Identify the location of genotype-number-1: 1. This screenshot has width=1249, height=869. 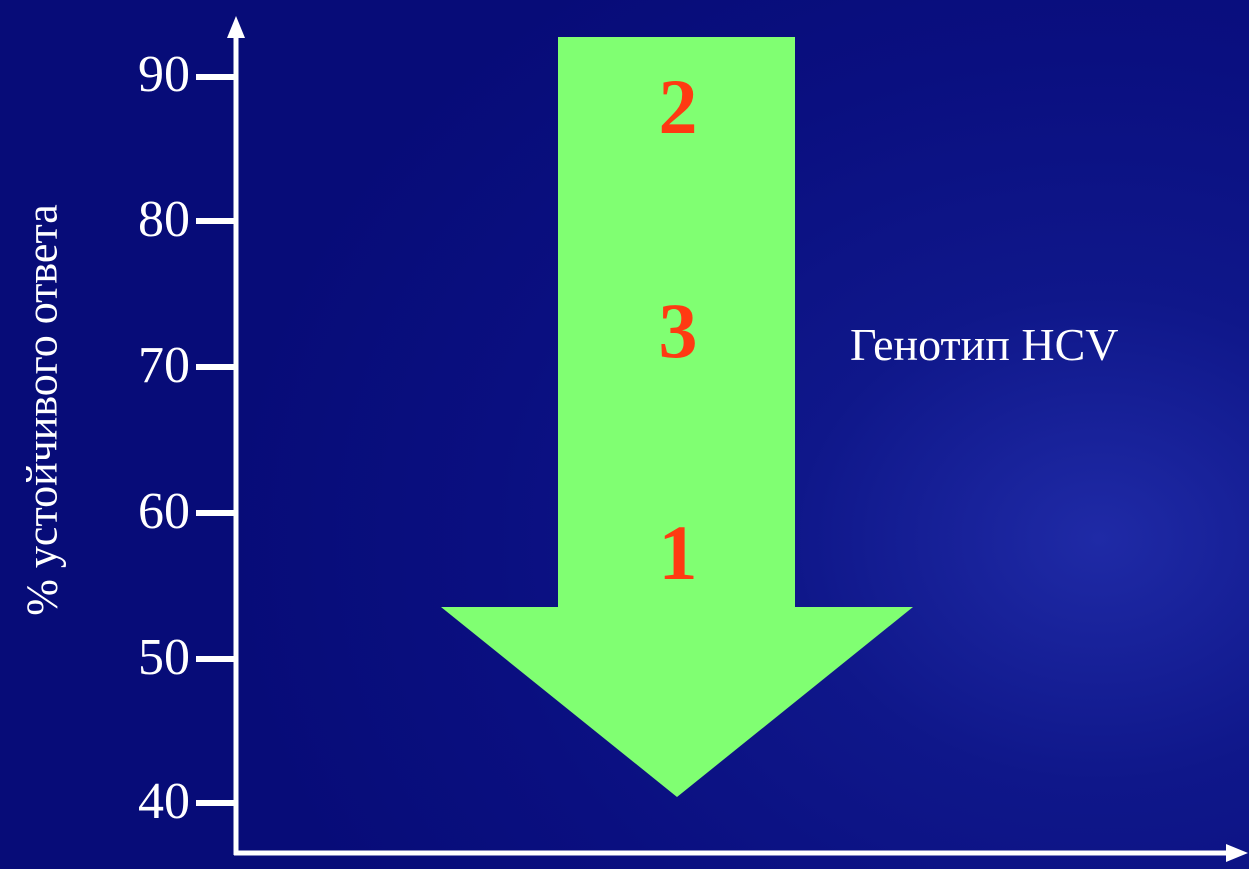
(678, 552).